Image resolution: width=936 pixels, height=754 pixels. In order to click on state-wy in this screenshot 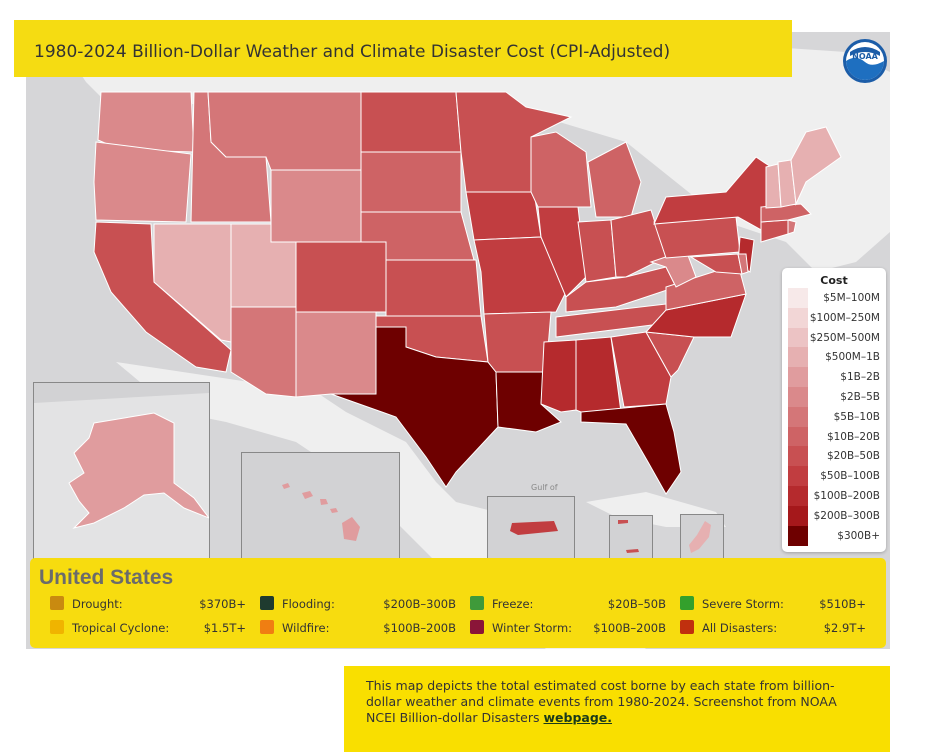, I will do `click(316, 206)`.